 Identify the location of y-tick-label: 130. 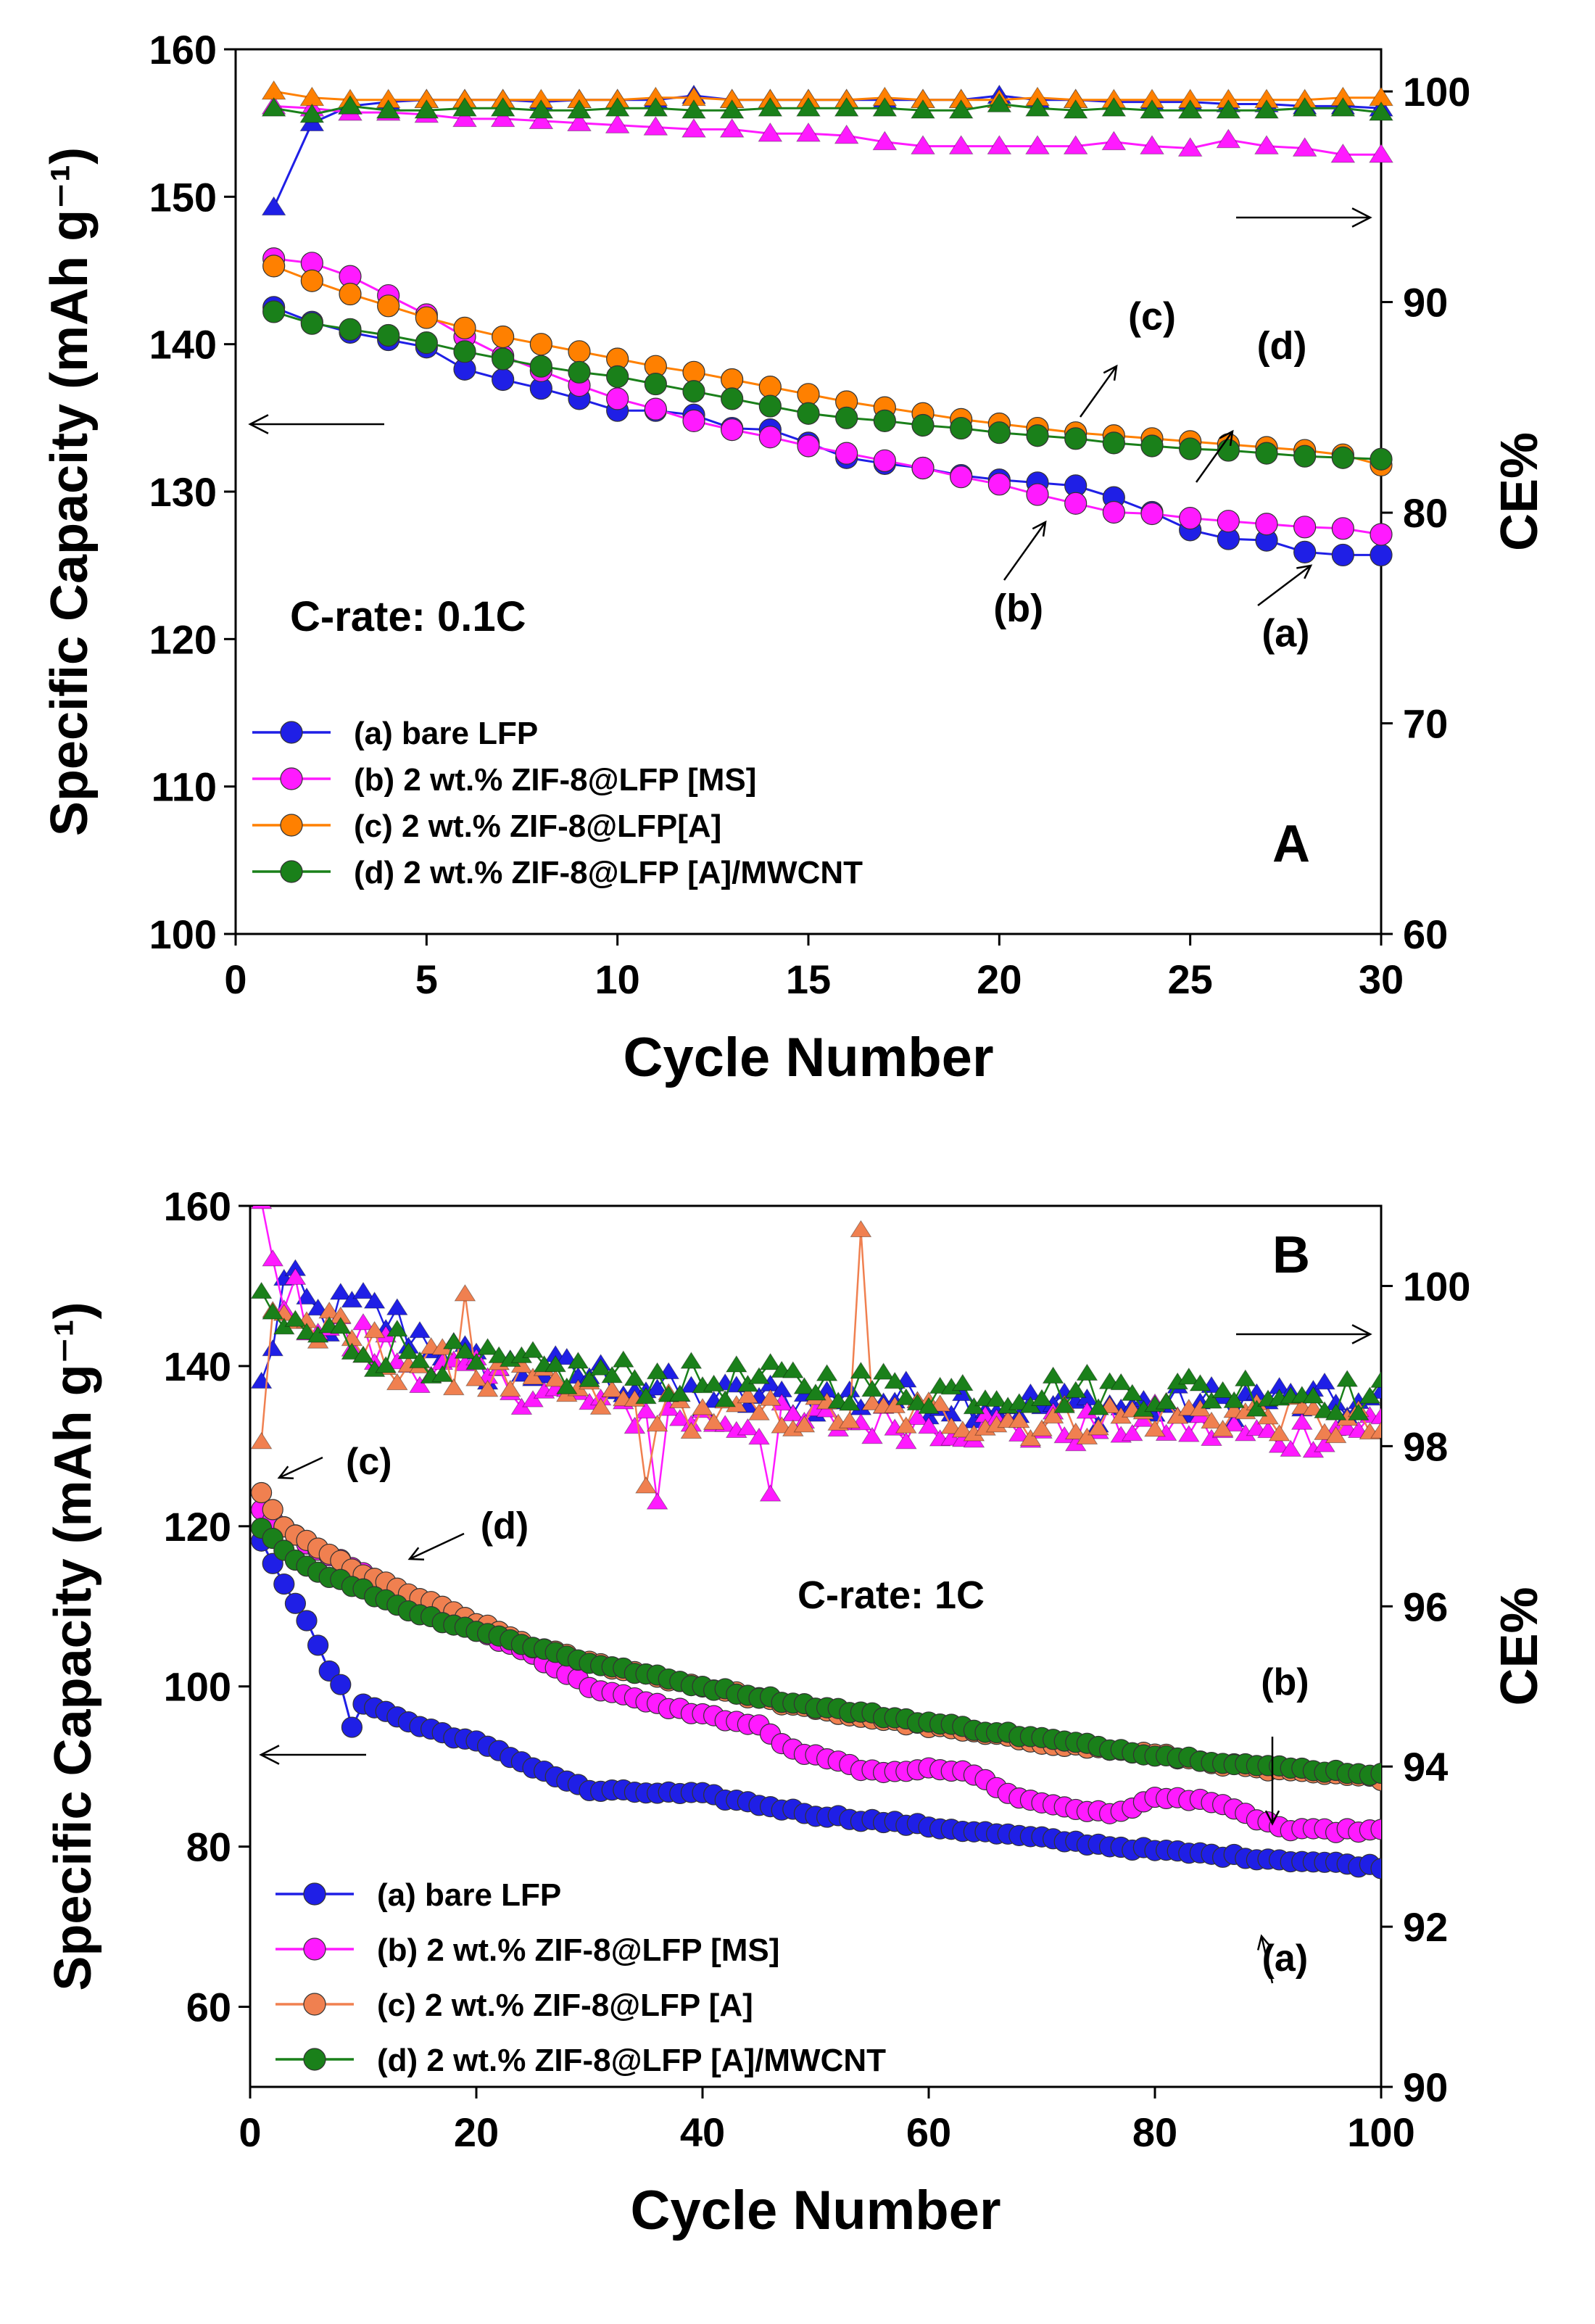
(183, 492).